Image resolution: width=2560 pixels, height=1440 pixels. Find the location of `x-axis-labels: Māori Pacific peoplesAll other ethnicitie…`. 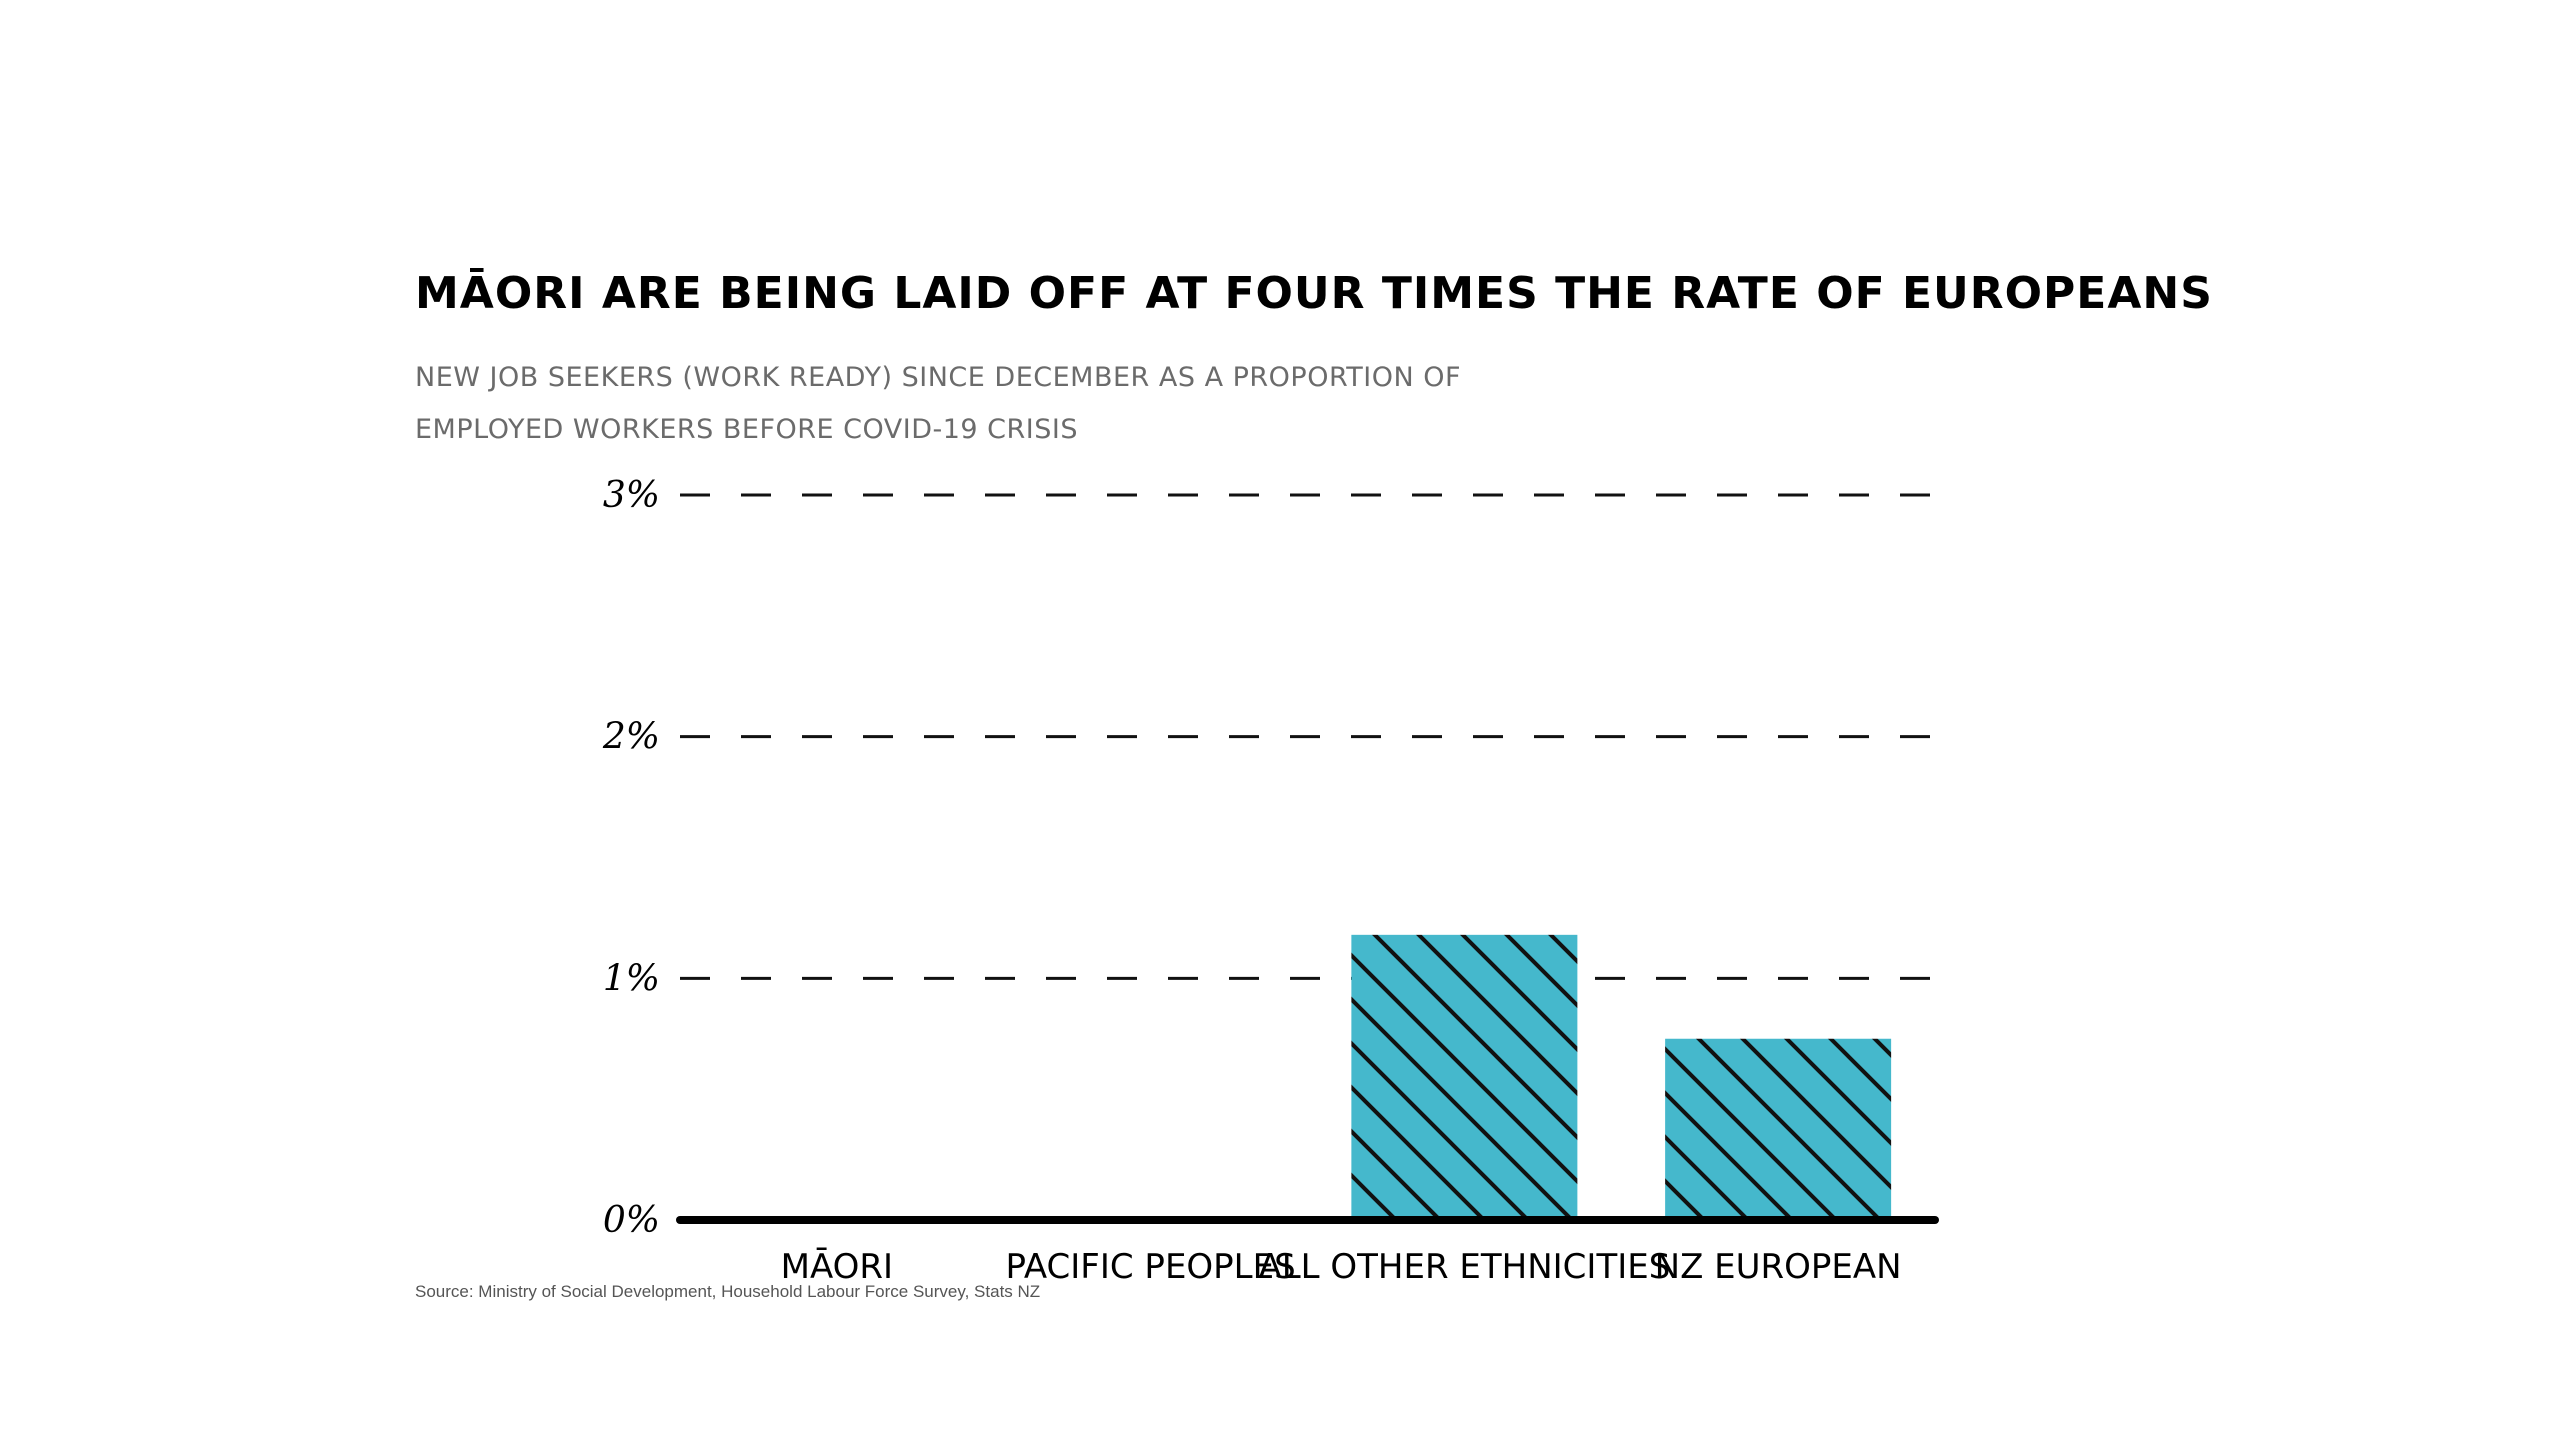

x-axis-labels: Māori Pacific peoplesAll other ethnicitie… is located at coordinates (1341, 1267).